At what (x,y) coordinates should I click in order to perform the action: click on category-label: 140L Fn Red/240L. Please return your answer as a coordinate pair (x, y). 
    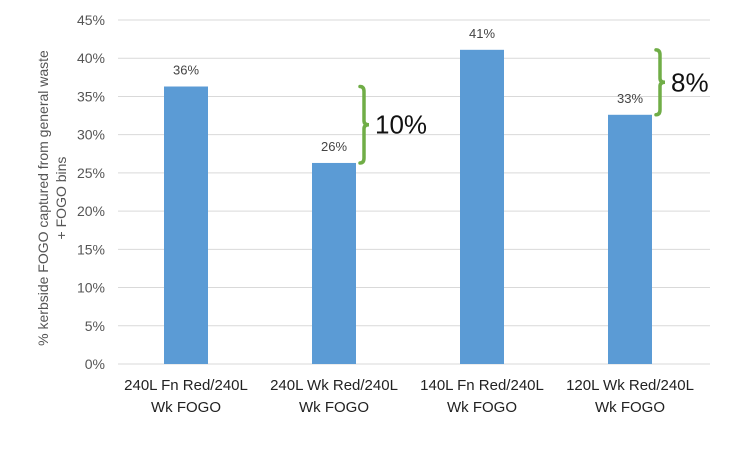
    Looking at the image, I should click on (482, 385).